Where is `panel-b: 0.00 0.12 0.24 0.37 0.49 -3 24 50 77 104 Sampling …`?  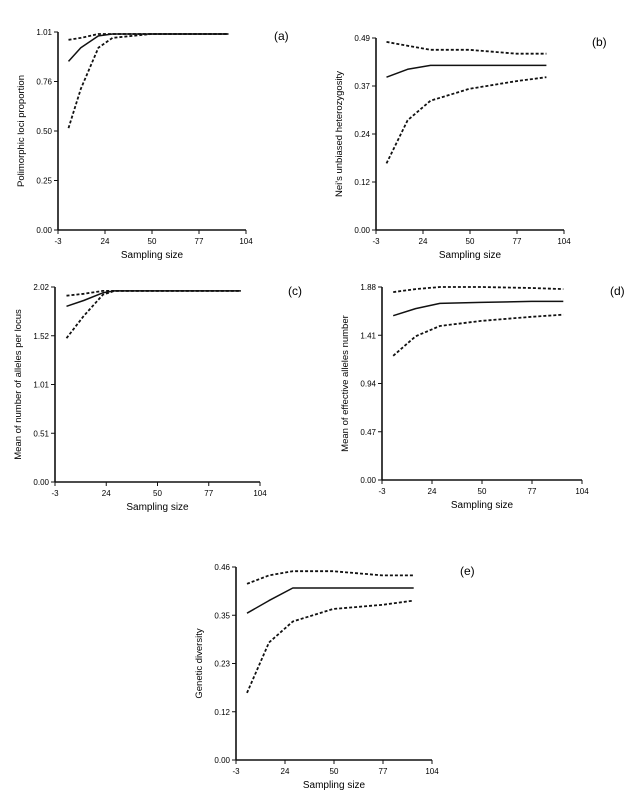
panel-b: 0.00 0.12 0.24 0.37 0.49 -3 24 50 77 104 Sampling … is located at coordinates (470, 147).